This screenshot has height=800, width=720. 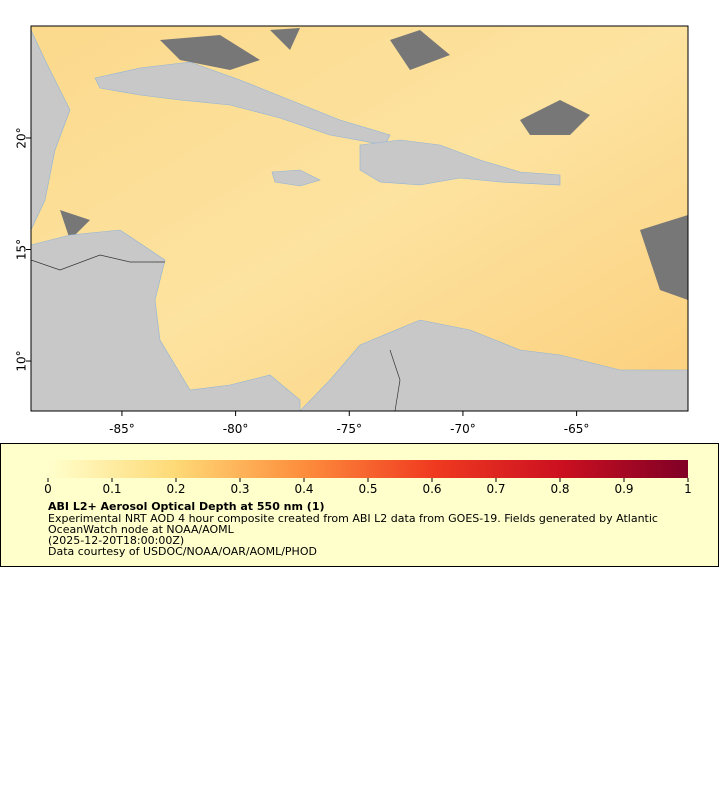 I want to click on x-tick-label: -65°, so click(x=577, y=429).